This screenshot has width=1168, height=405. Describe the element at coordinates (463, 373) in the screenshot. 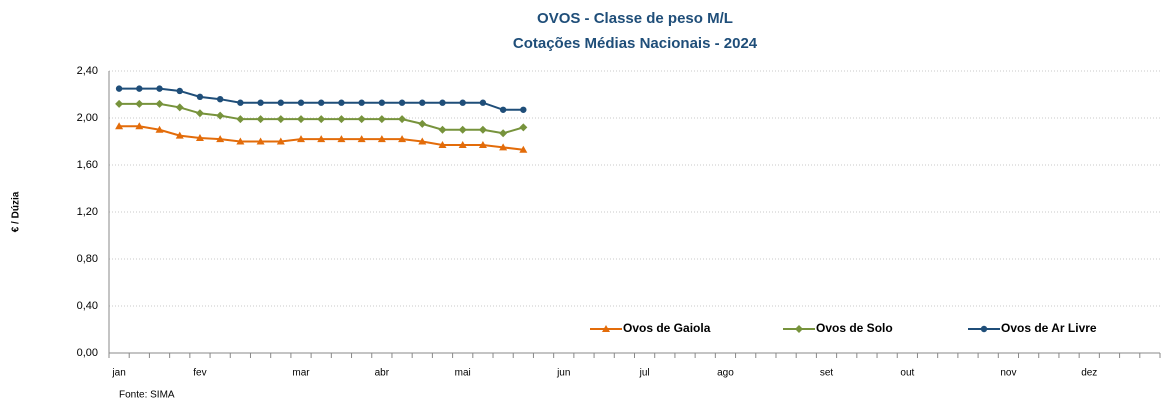

I see `x-tick-label: mai` at that location.